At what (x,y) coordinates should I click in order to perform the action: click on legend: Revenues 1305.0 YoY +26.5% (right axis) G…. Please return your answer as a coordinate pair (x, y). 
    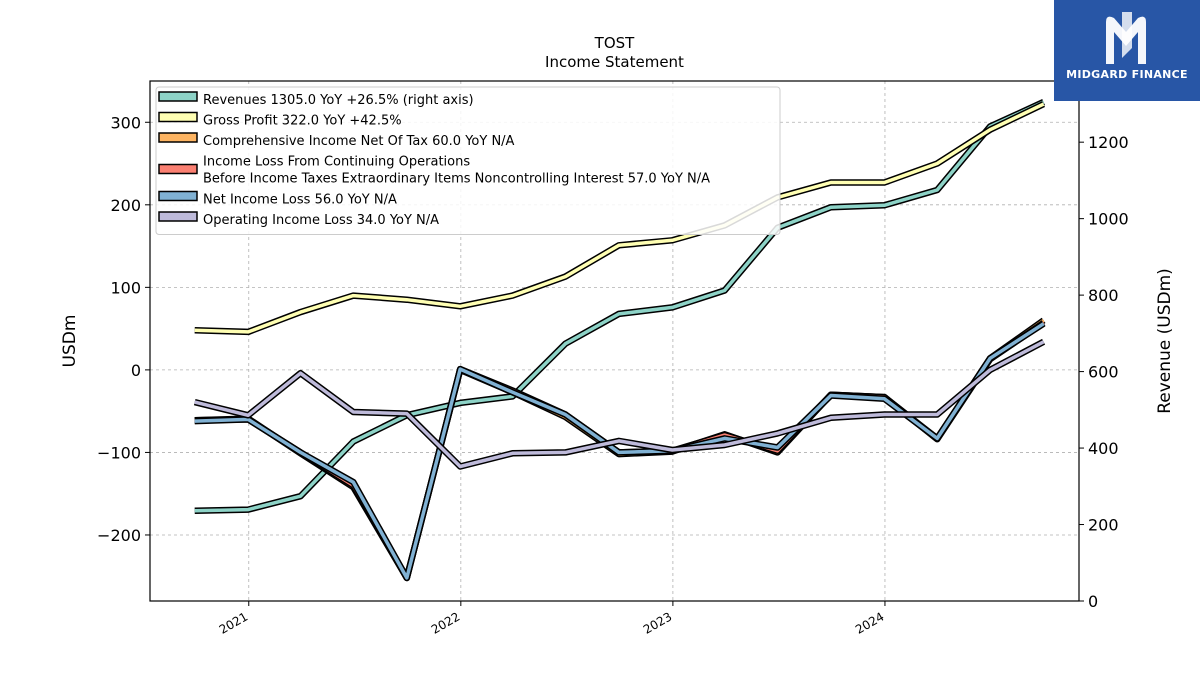
    Looking at the image, I should click on (468, 160).